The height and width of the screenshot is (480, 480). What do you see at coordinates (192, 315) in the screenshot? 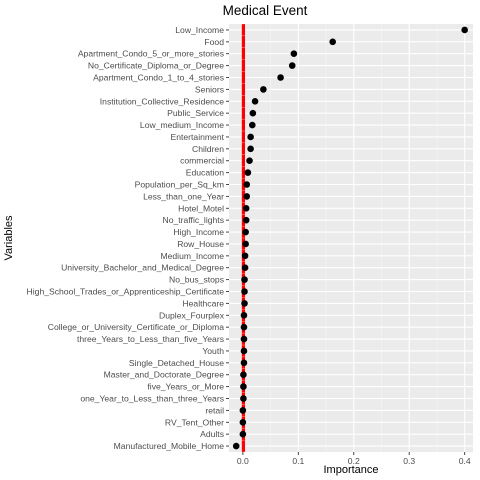
I see `y-tick-label: Duplex_Fourplex` at bounding box center [192, 315].